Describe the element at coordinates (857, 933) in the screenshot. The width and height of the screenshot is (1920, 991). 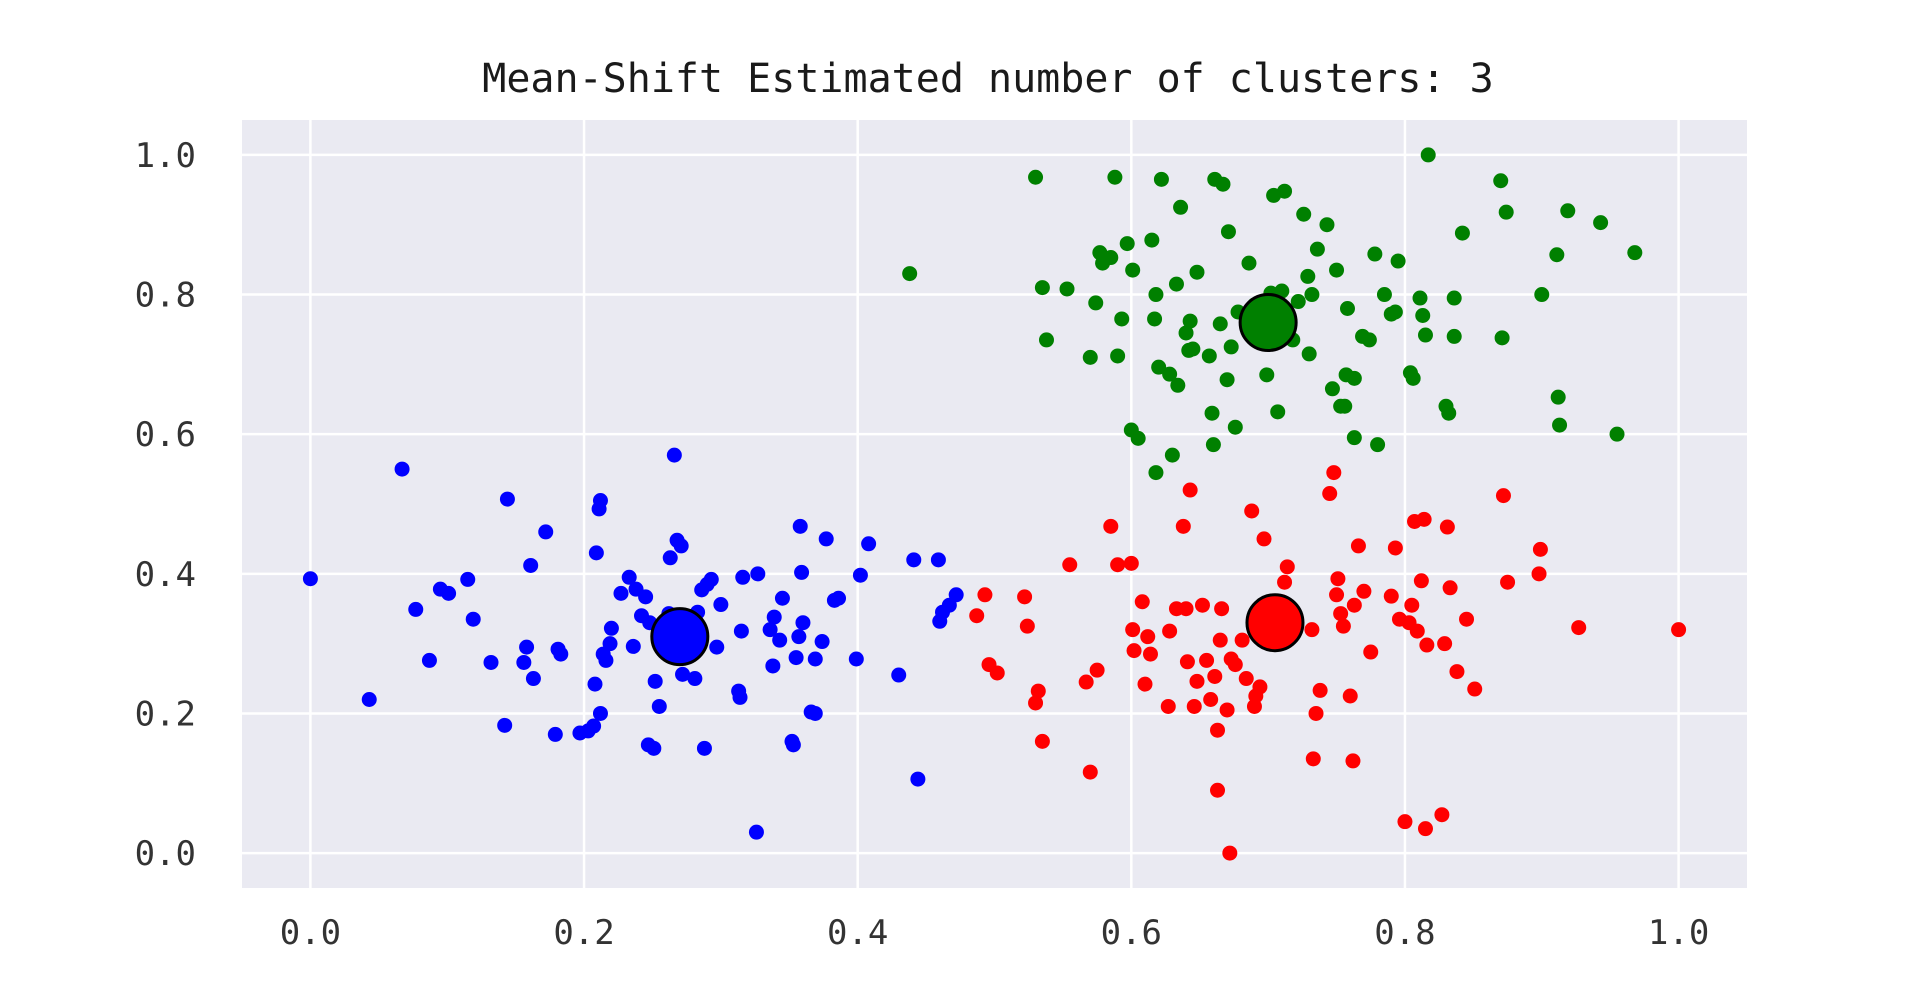
I see `x-tick-label: 0.4` at that location.